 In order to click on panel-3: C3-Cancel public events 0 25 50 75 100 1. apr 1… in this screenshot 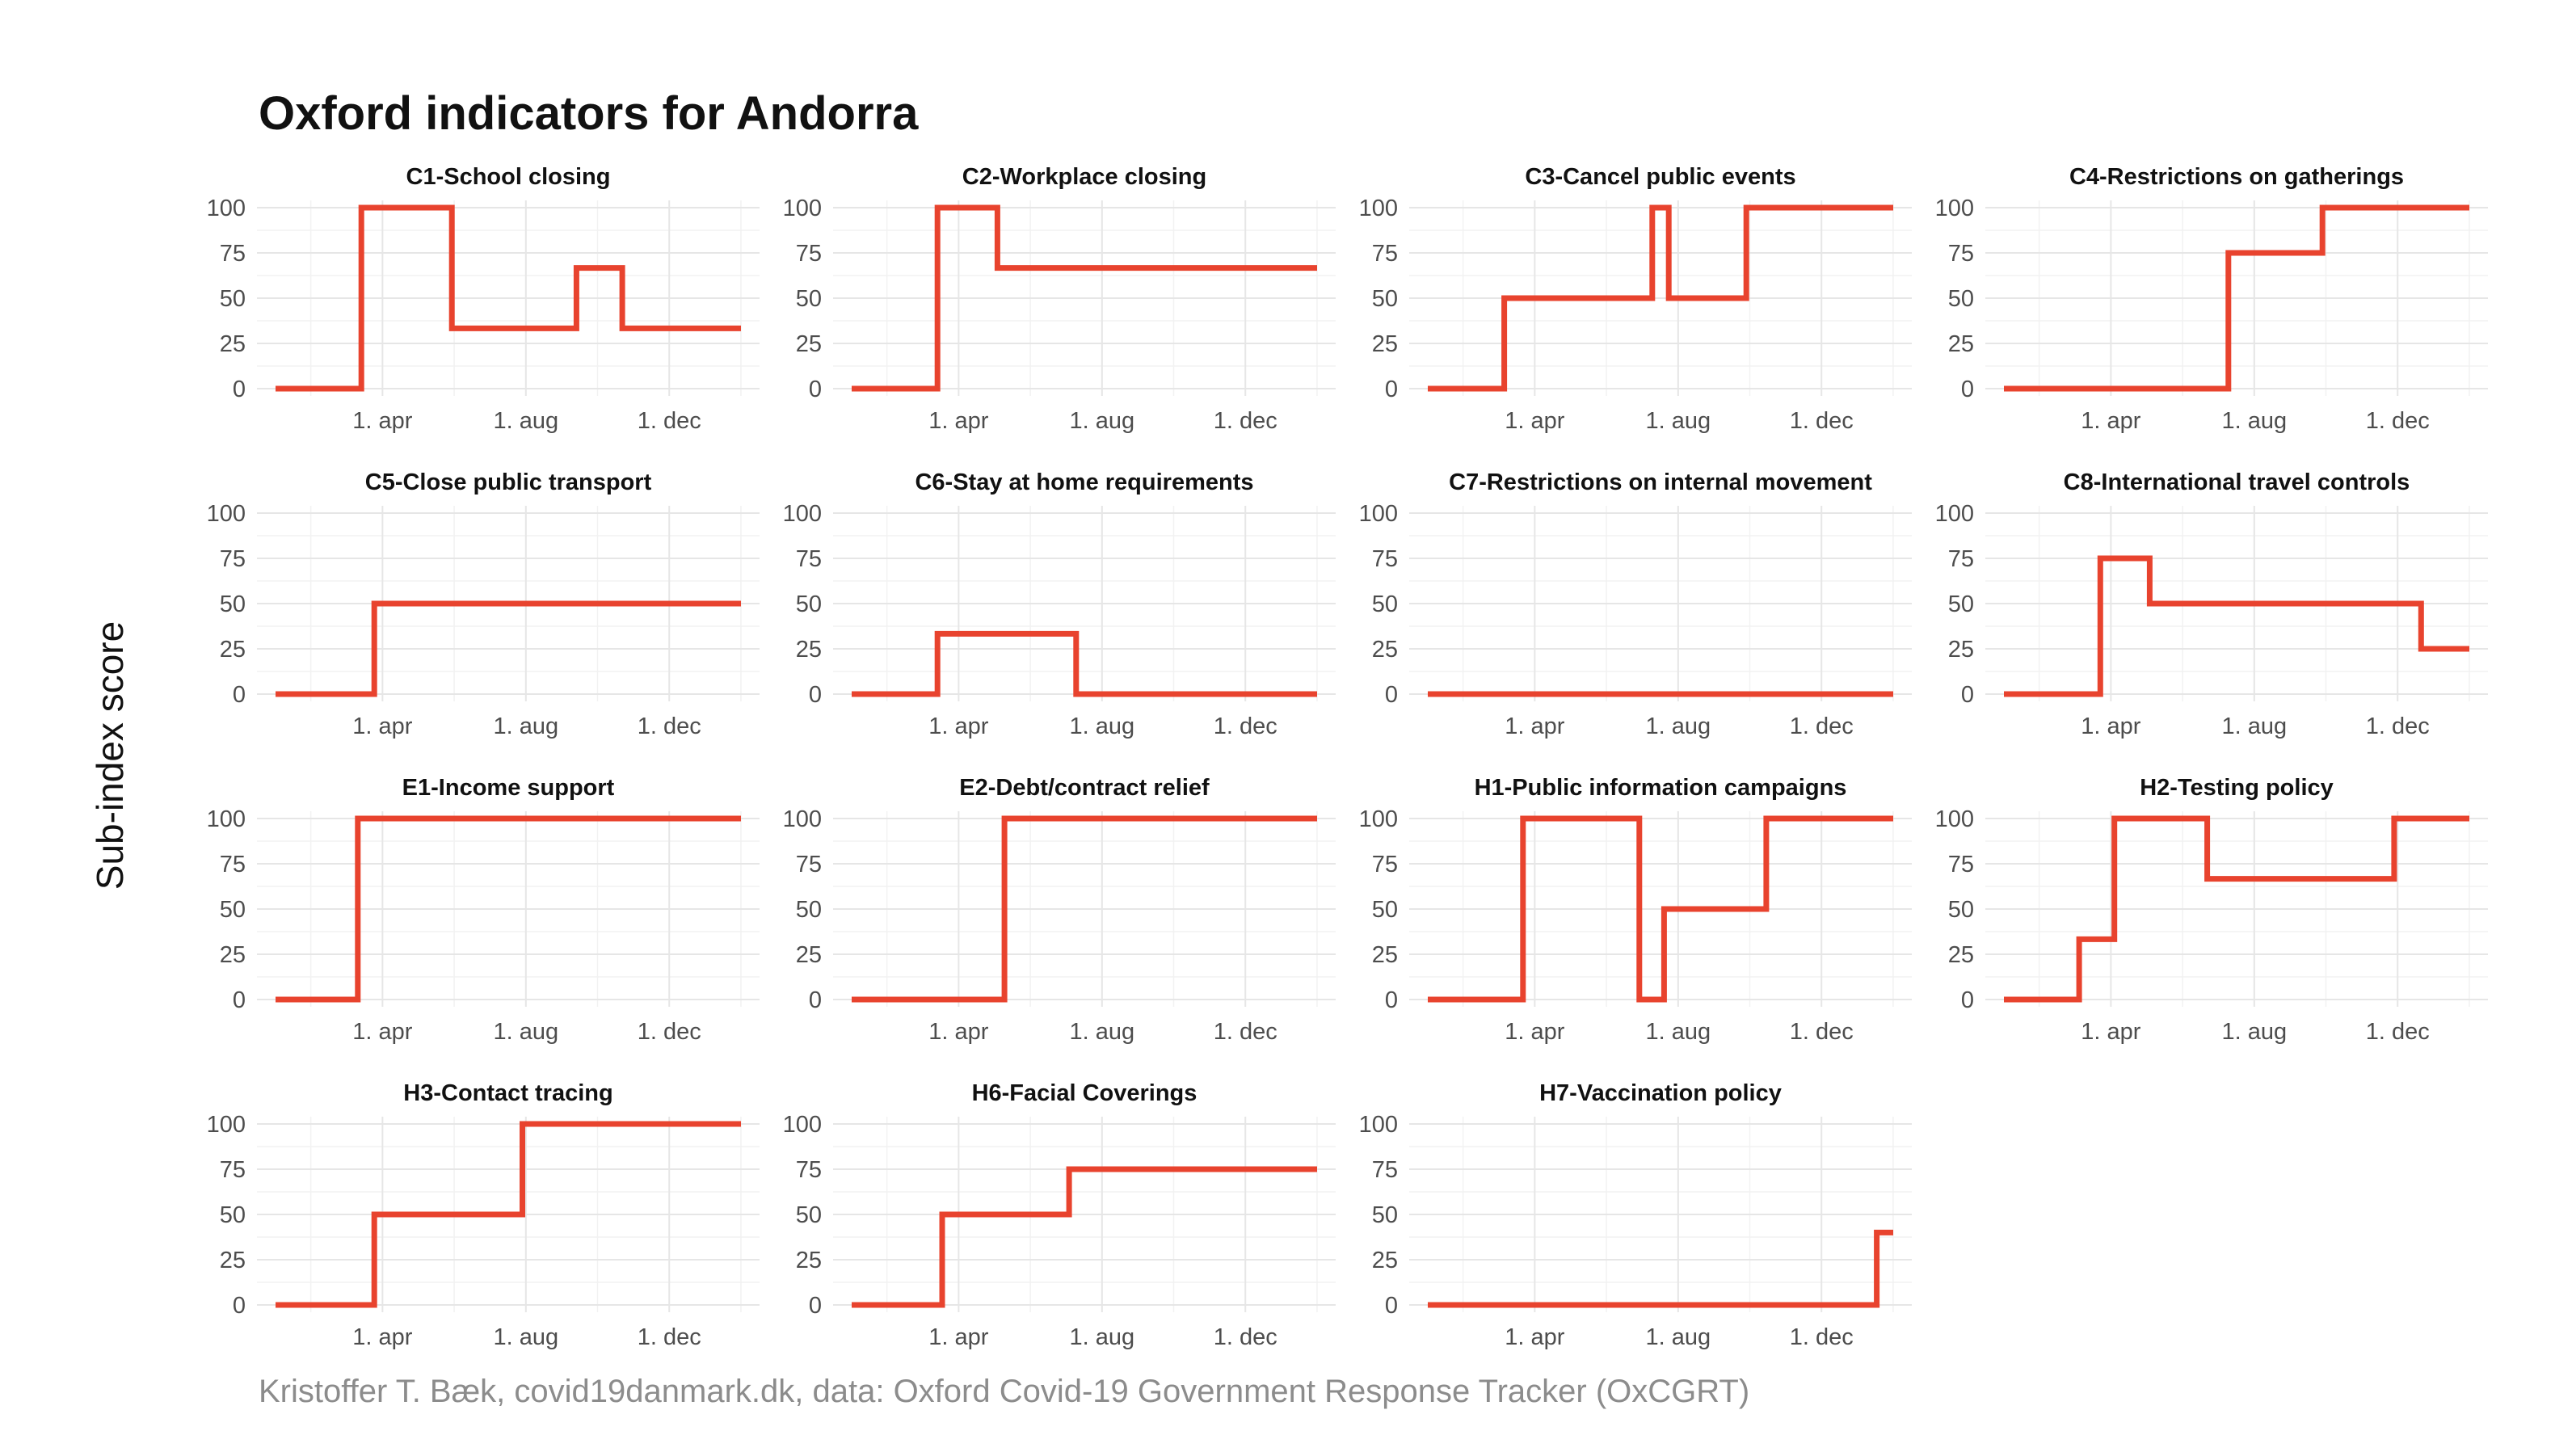, I will do `click(1635, 299)`.